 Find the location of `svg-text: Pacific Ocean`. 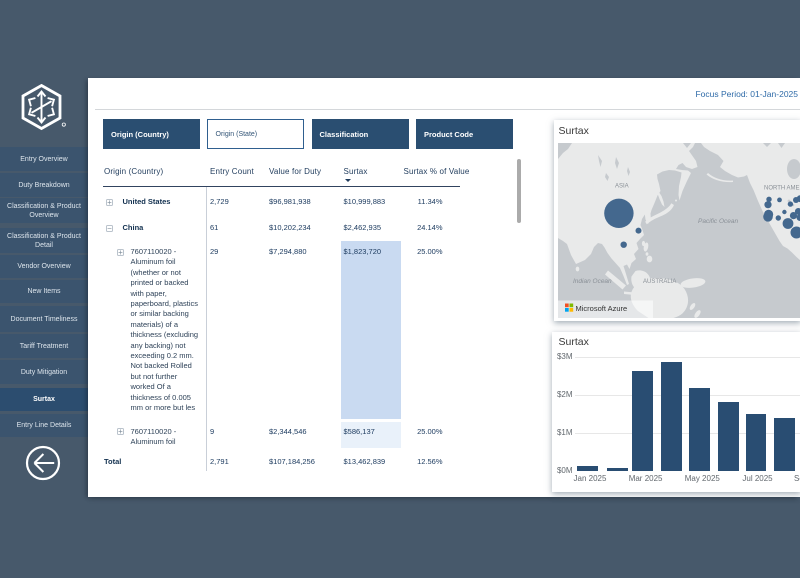

svg-text: Pacific Ocean is located at coordinates (718, 221).